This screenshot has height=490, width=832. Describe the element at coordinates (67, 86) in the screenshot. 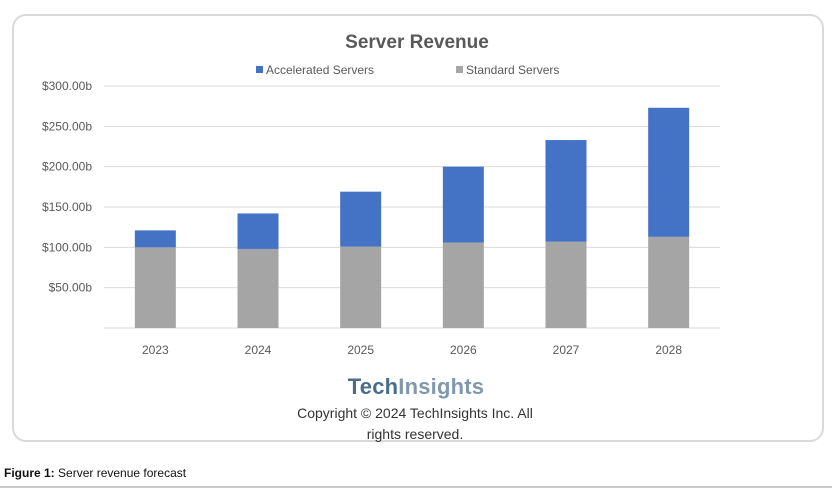

I see `y-tick-label: $300.00b` at that location.